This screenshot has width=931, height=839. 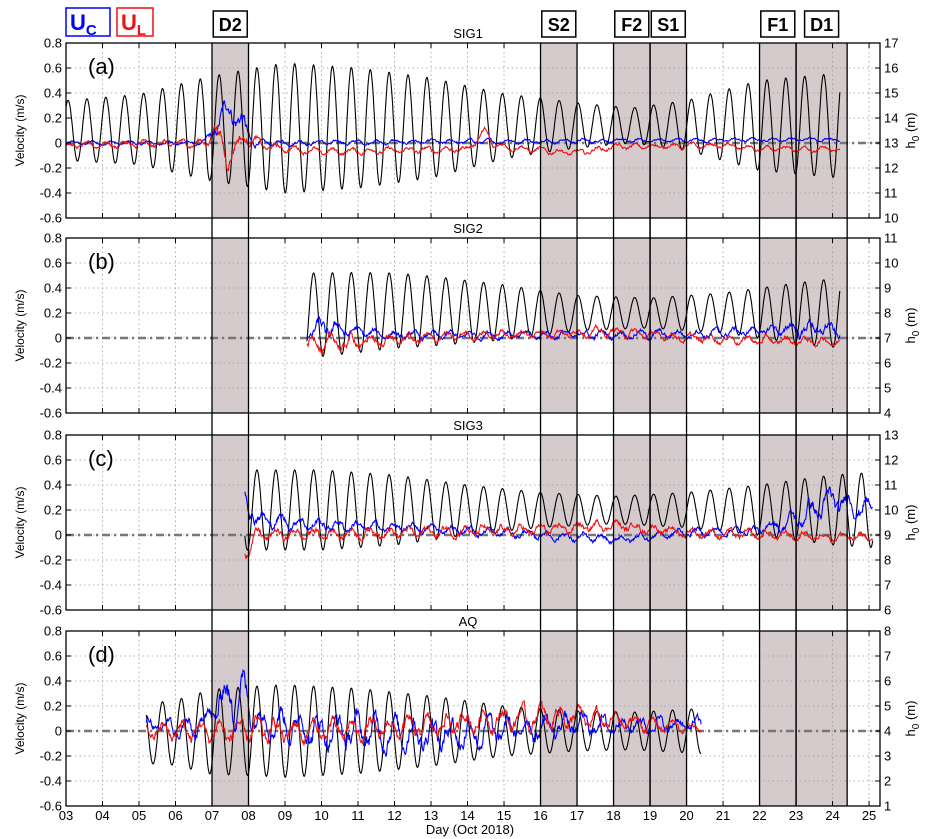 What do you see at coordinates (723, 815) in the screenshot?
I see `x-tick-label: 21` at bounding box center [723, 815].